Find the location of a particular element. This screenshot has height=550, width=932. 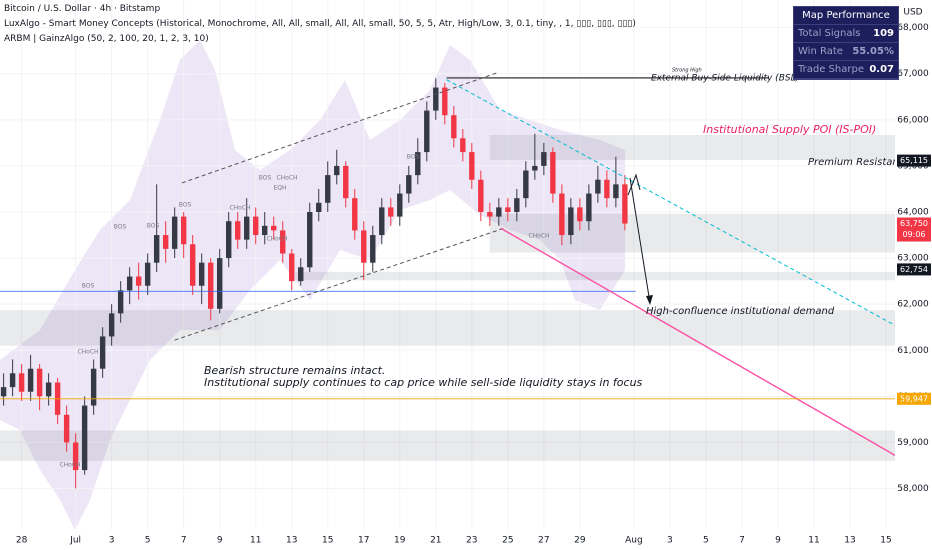

x-tick-label: 23 is located at coordinates (471, 541).